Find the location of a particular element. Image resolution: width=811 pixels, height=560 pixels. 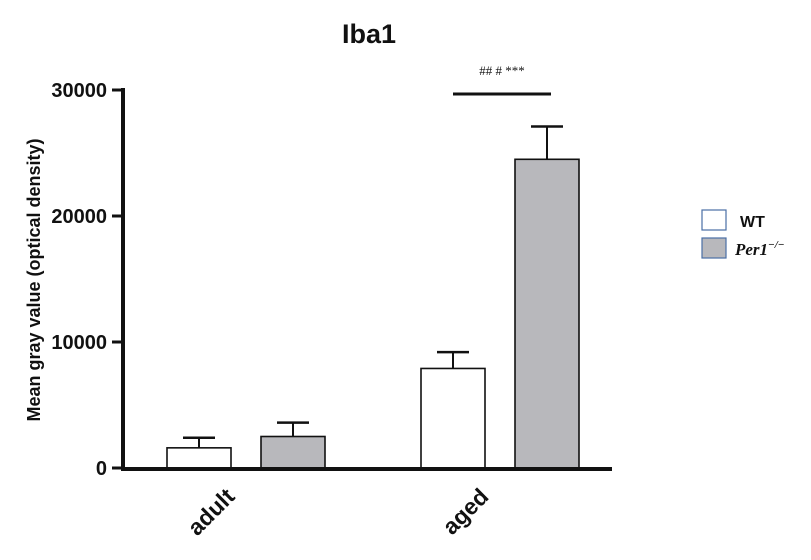

legend-label-per1-name: Per1 is located at coordinates (751, 249).